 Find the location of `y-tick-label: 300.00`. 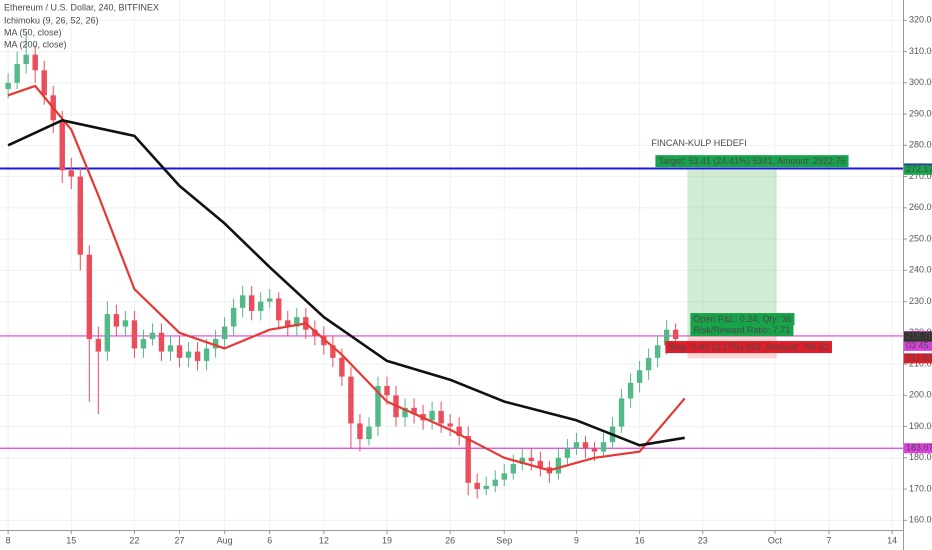

y-tick-label: 300.00 is located at coordinates (920, 82).